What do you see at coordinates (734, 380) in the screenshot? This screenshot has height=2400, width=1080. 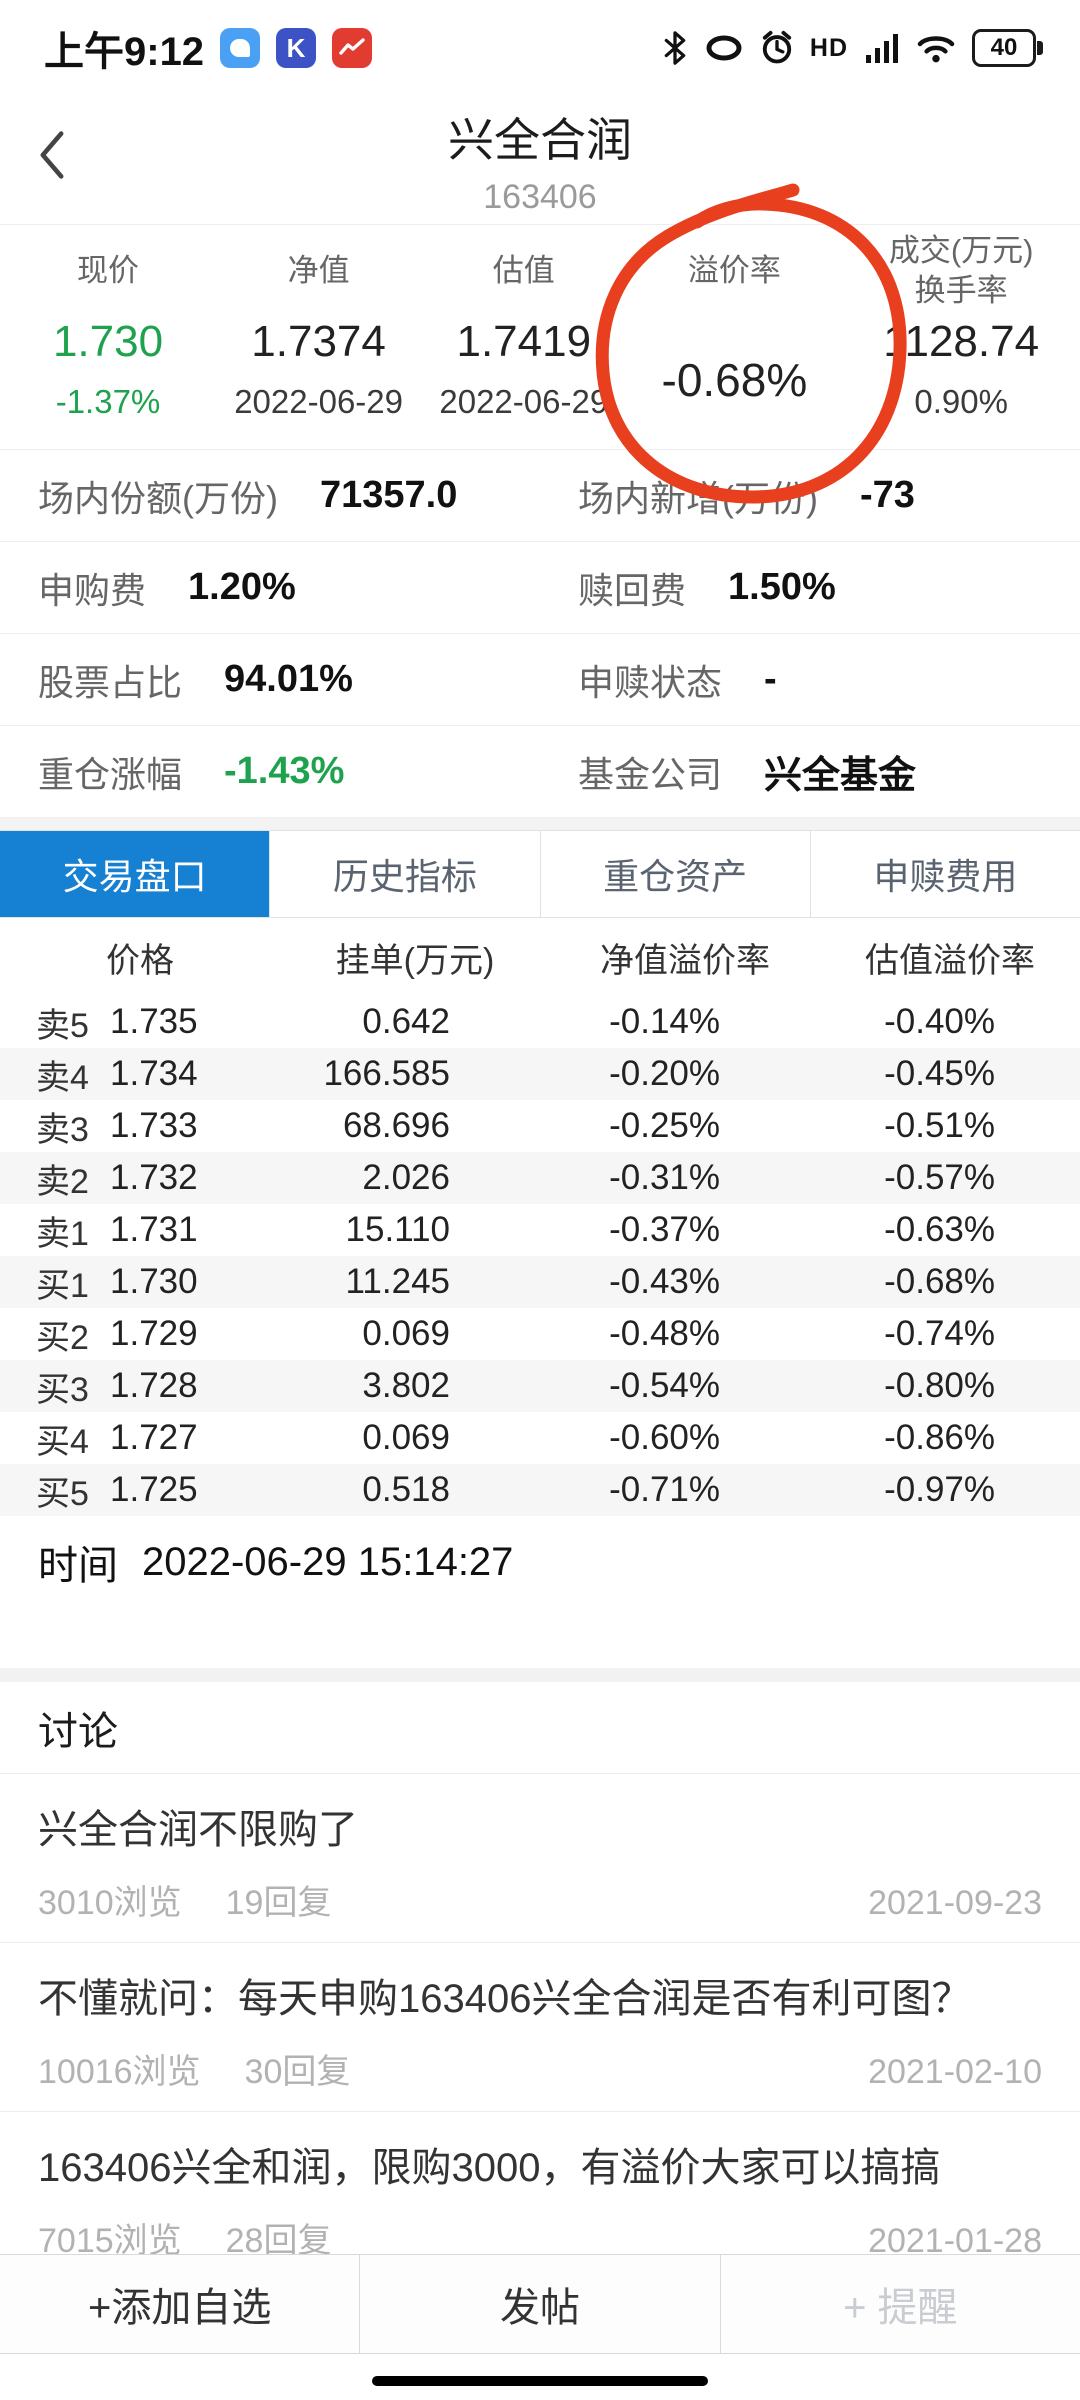 I see `premium-rate-value: -0.68%` at bounding box center [734, 380].